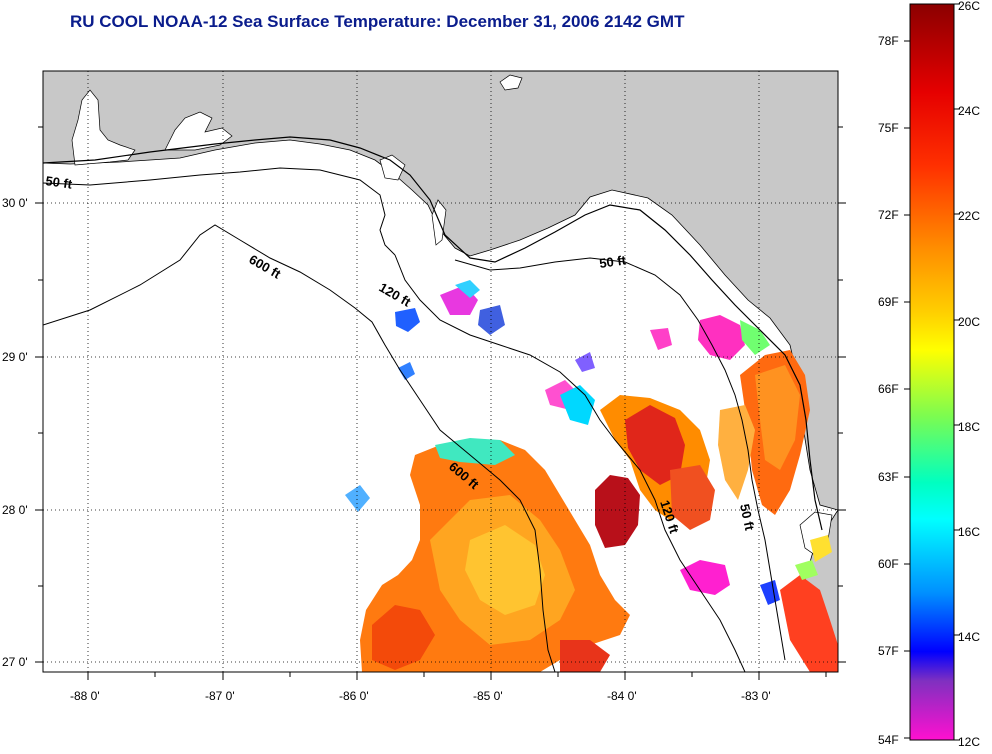 The image size is (992, 754). Describe the element at coordinates (932, 372) in the screenshot. I see `colorbar-gradient` at that location.